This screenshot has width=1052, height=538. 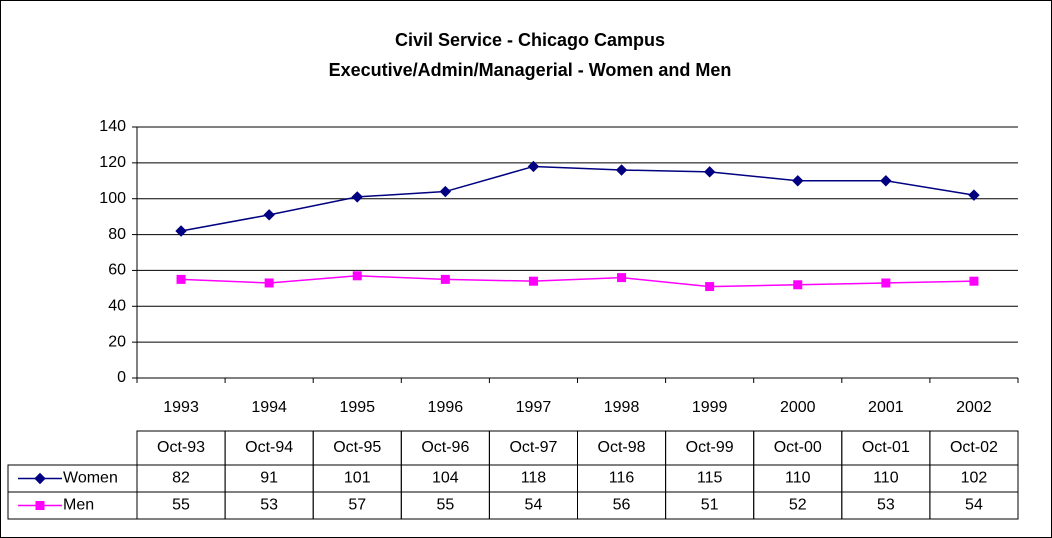 What do you see at coordinates (534, 478) in the screenshot?
I see `table-value: 118` at bounding box center [534, 478].